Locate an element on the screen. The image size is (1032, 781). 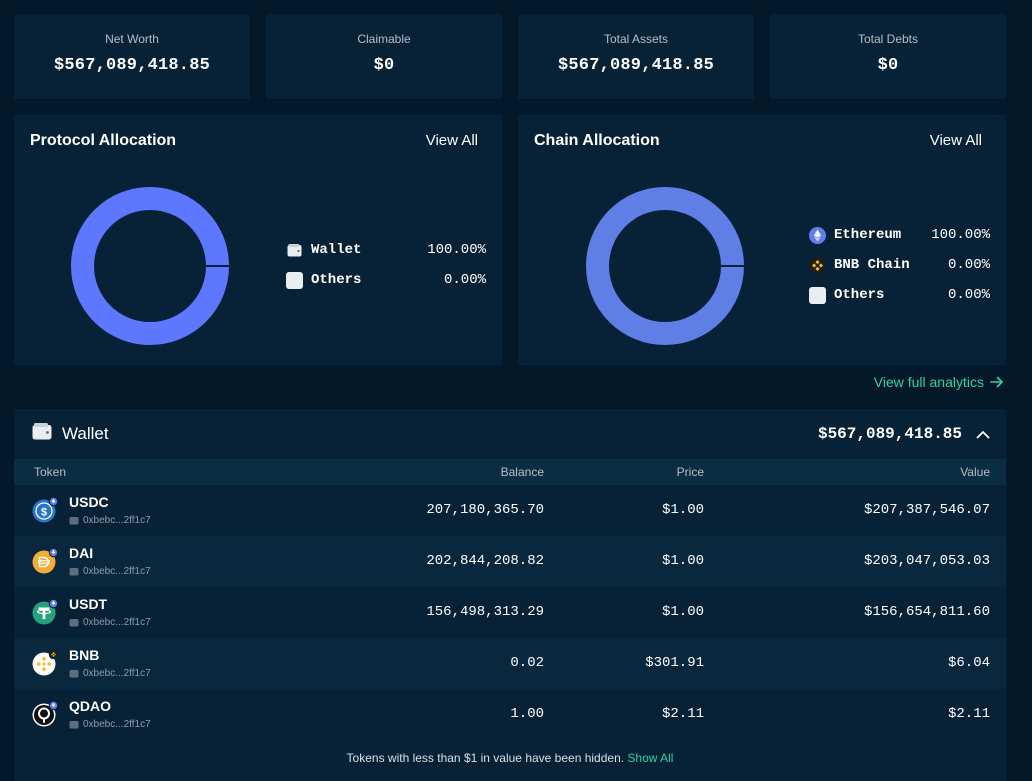
chain-allocation-title: Chain Allocation is located at coordinates (597, 140).